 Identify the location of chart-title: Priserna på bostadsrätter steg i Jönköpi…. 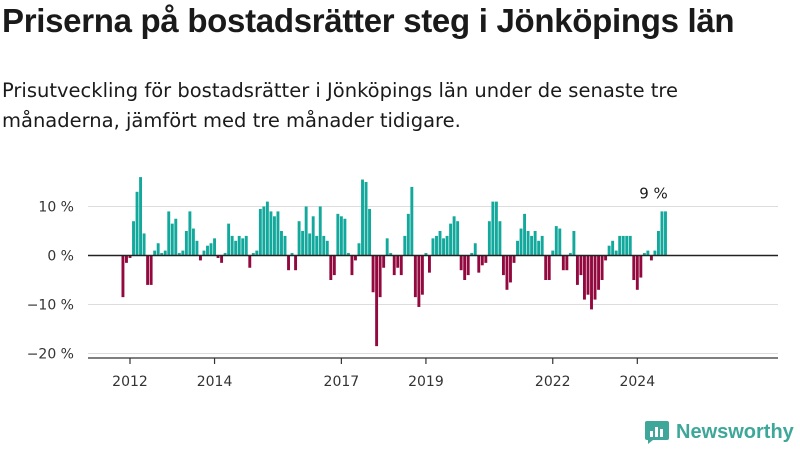
(368, 20).